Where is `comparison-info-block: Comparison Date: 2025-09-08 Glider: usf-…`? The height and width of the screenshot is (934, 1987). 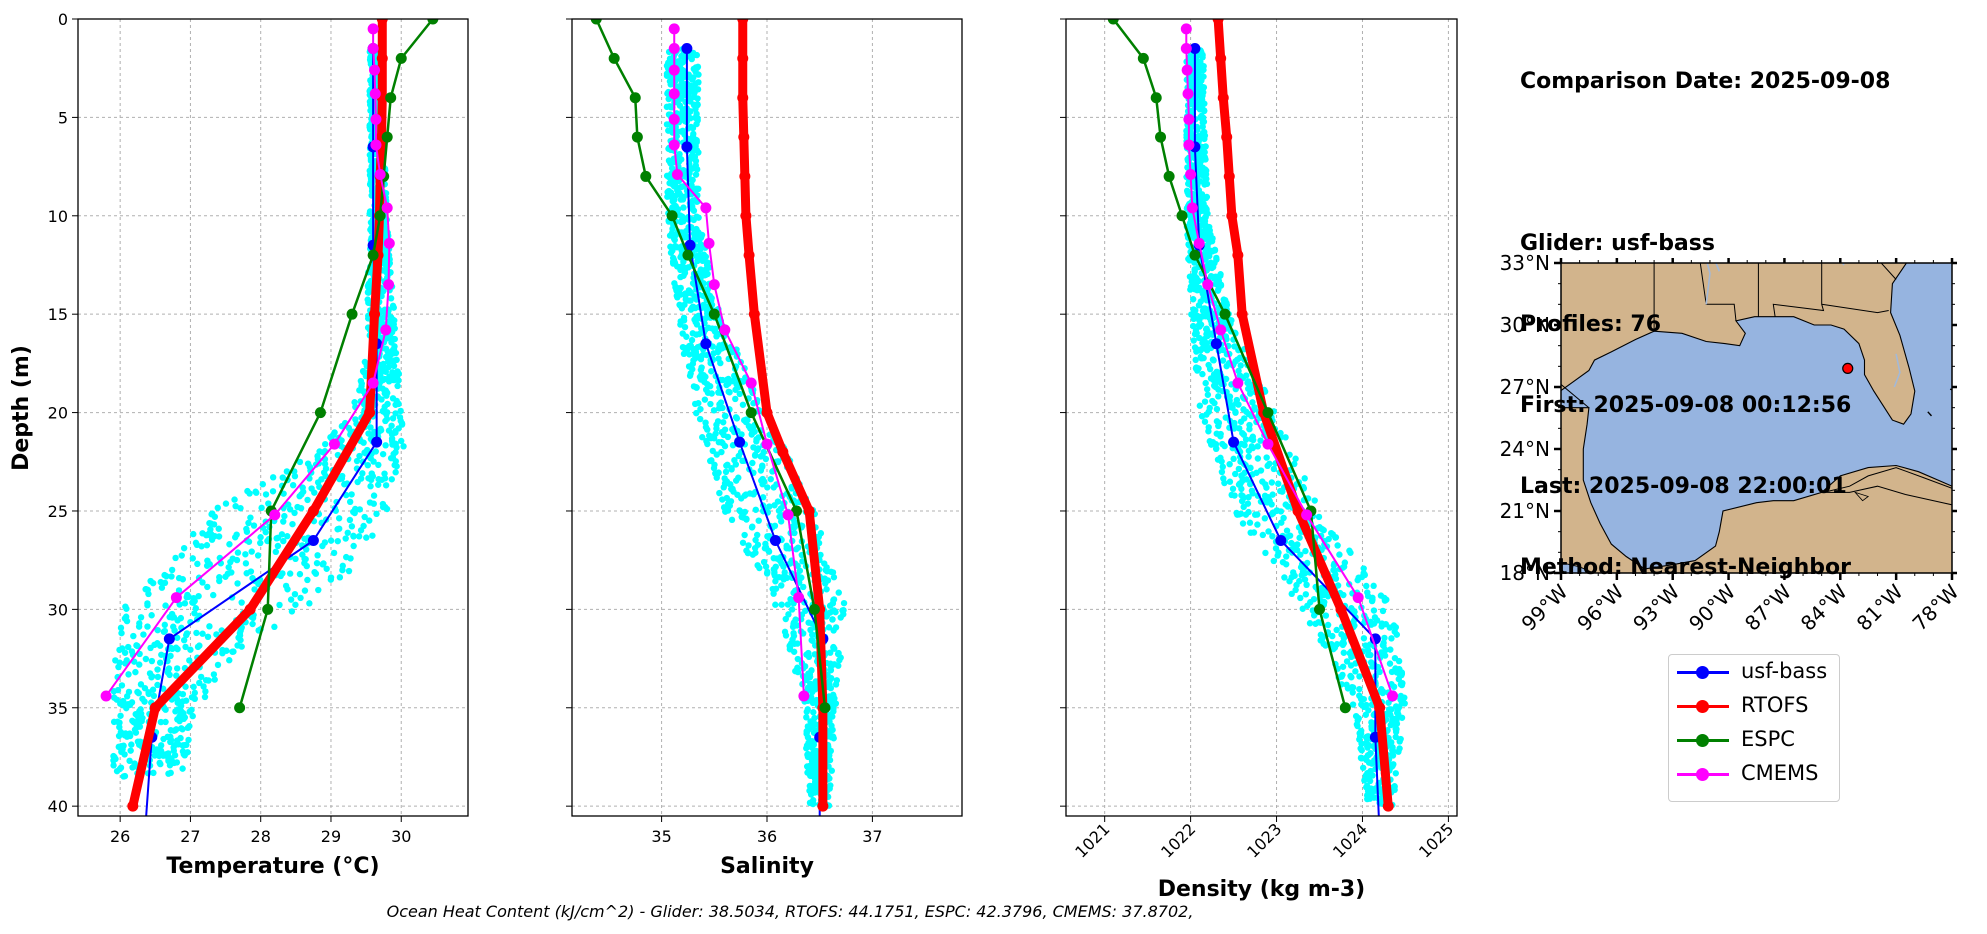 comparison-info-block: Comparison Date: 2025-09-08 Glider: usf-… is located at coordinates (1705, 311).